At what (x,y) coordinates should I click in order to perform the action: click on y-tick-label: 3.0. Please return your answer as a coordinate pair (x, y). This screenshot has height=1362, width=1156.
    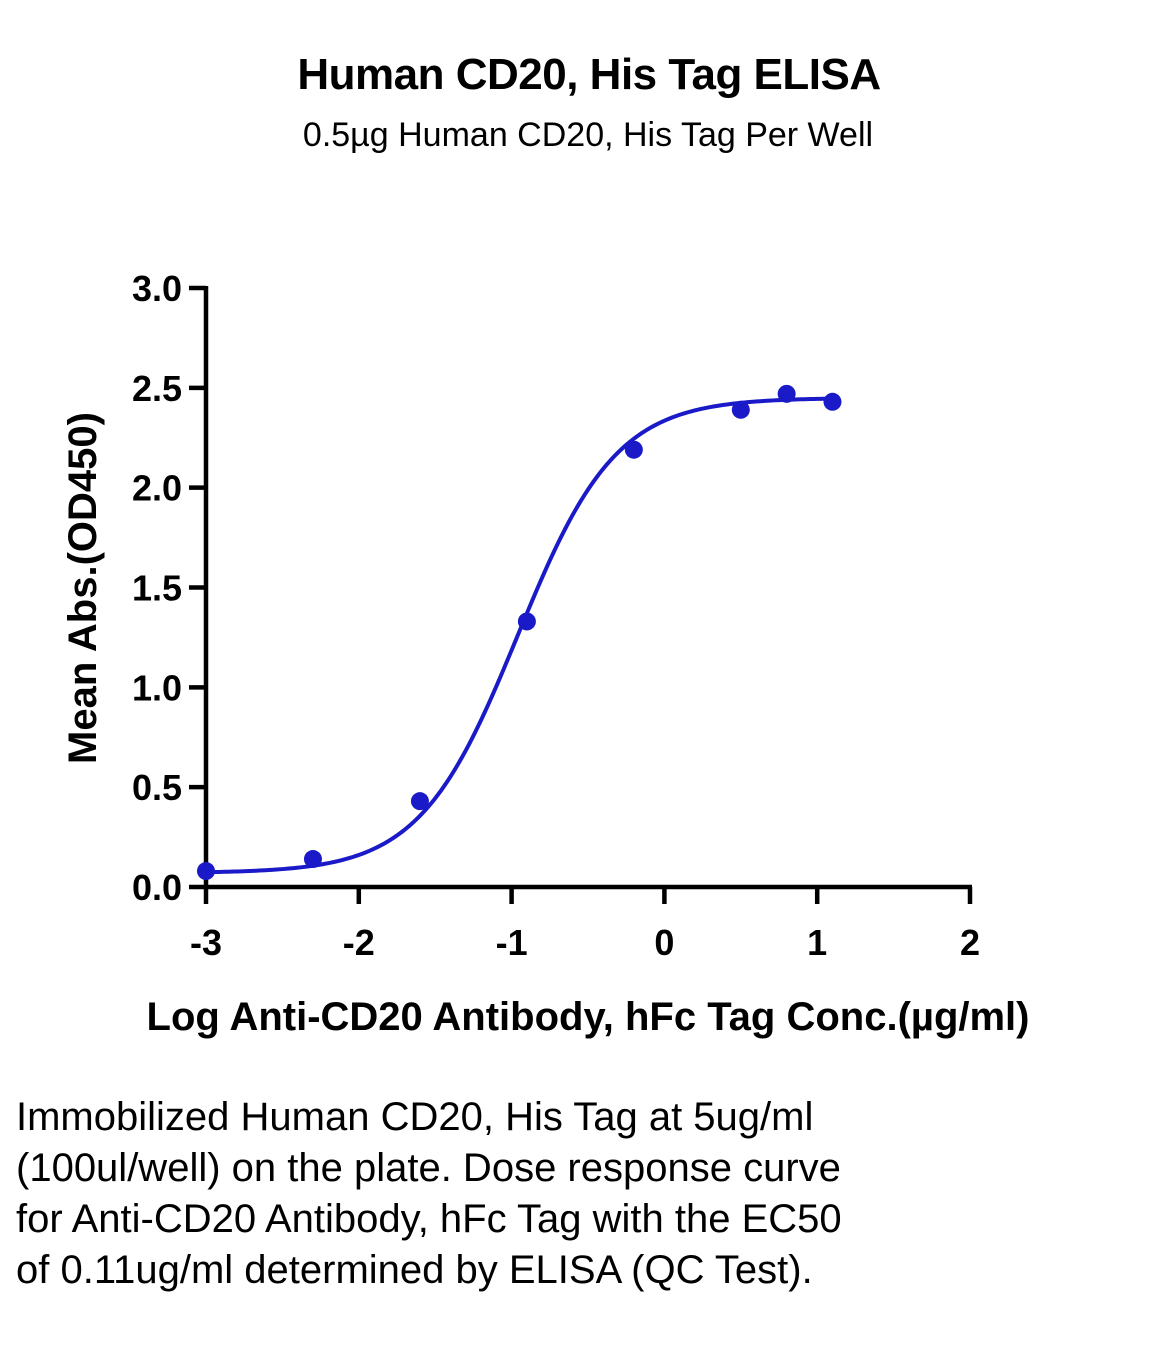
    Looking at the image, I should click on (157, 288).